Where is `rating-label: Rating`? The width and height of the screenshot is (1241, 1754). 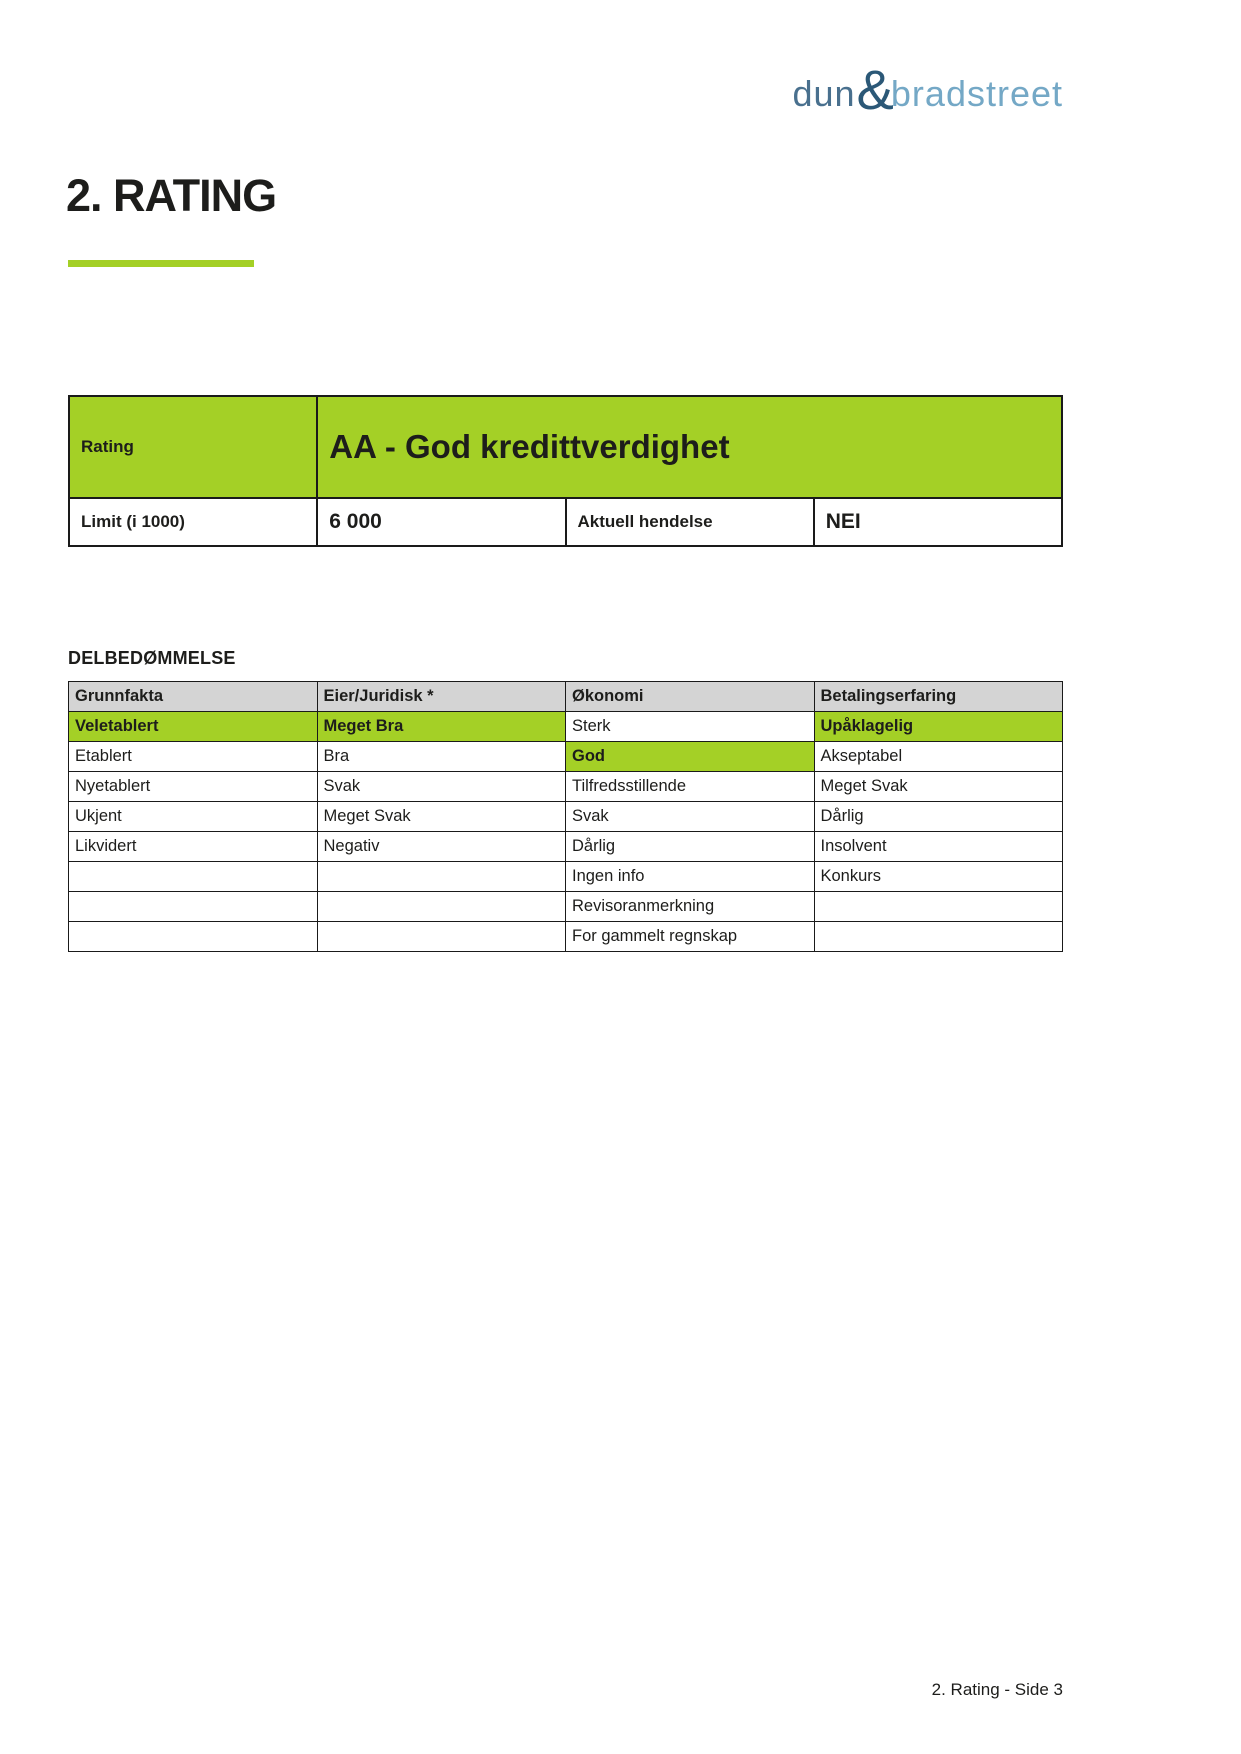
rating-label: Rating is located at coordinates (193, 447).